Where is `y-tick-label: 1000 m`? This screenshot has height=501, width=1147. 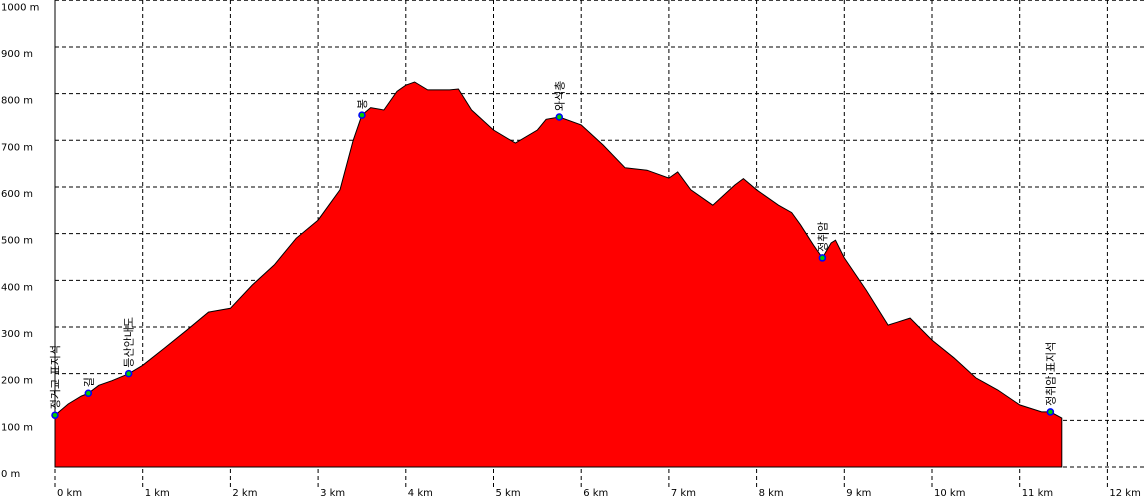 y-tick-label: 1000 m is located at coordinates (20, 7).